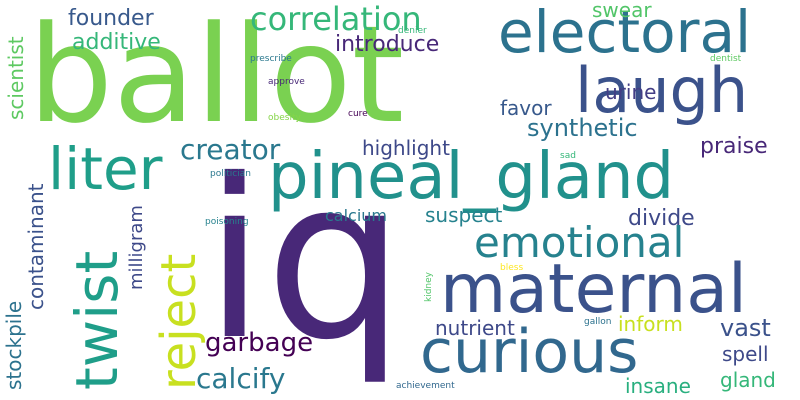  I want to click on word-politician: politician, so click(230, 174).